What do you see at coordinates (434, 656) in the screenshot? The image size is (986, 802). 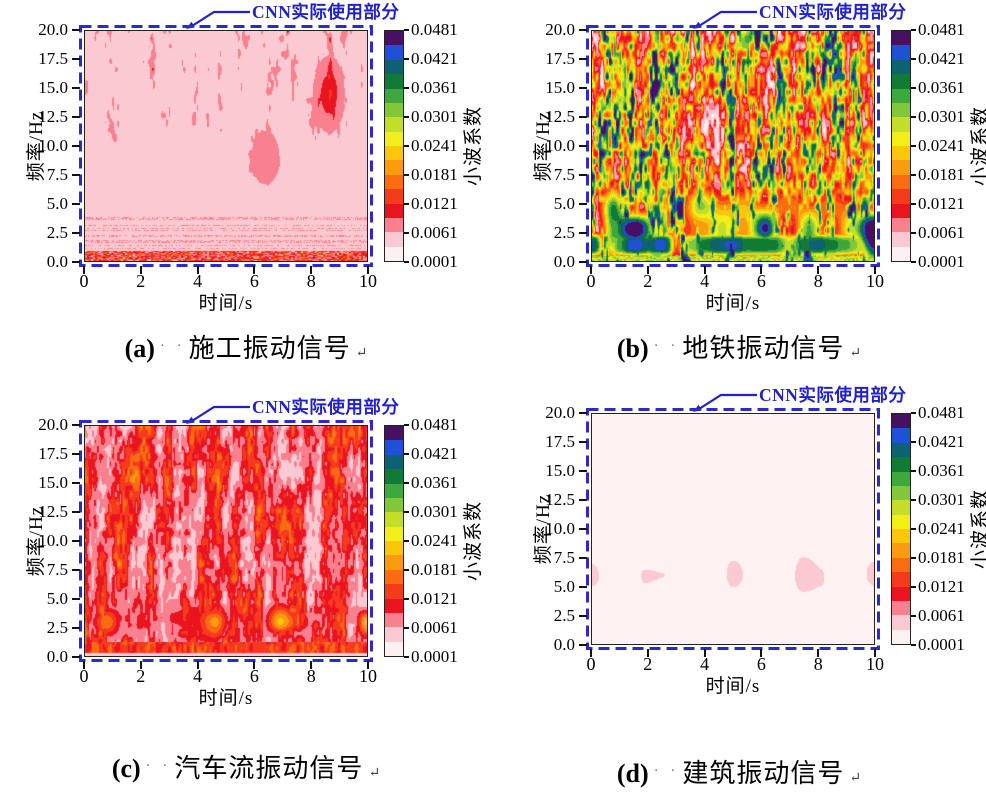 I see `colorbar-tick-label: 0.0001` at bounding box center [434, 656].